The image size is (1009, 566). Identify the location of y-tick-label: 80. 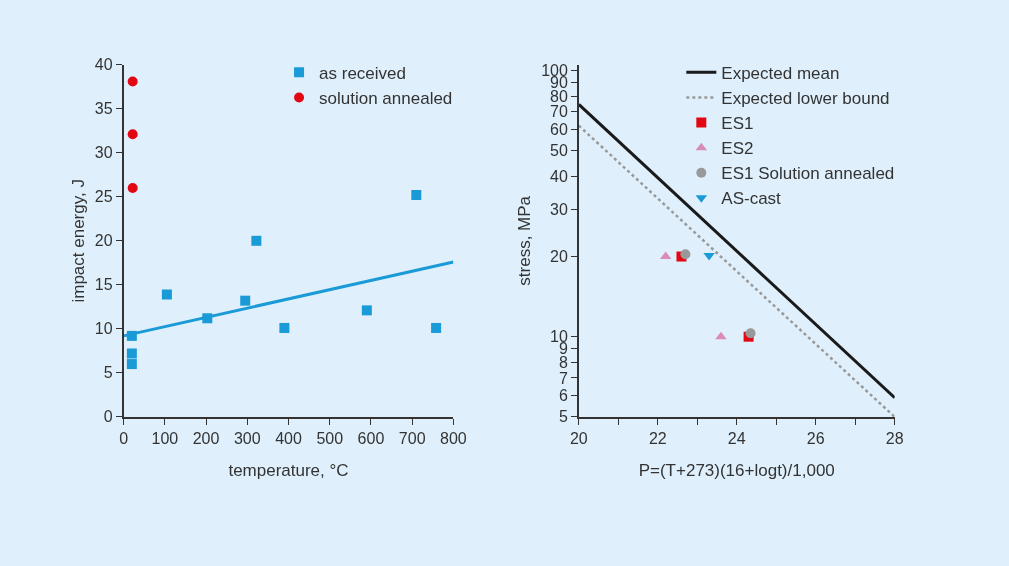
(559, 96).